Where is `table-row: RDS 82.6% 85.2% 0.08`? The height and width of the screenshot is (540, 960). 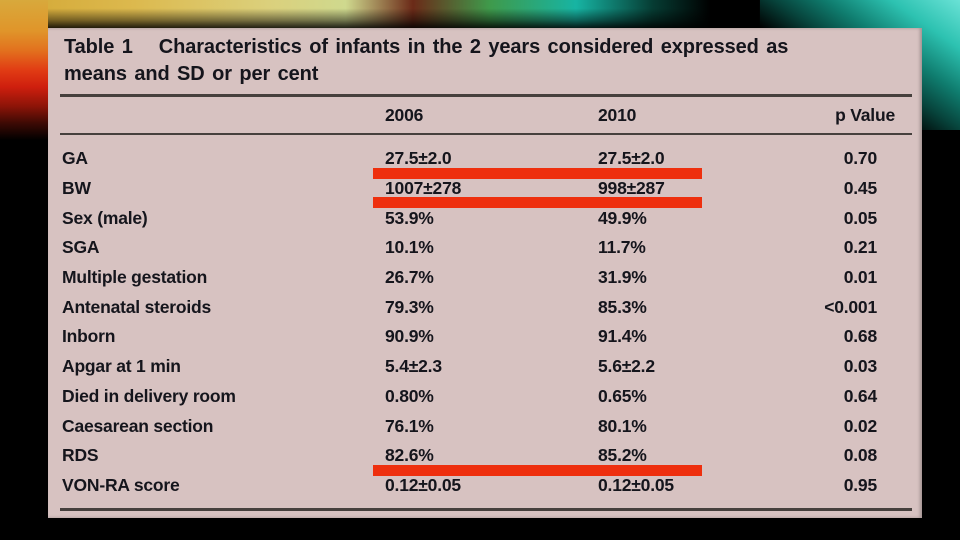 table-row: RDS 82.6% 85.2% 0.08 is located at coordinates (485, 458).